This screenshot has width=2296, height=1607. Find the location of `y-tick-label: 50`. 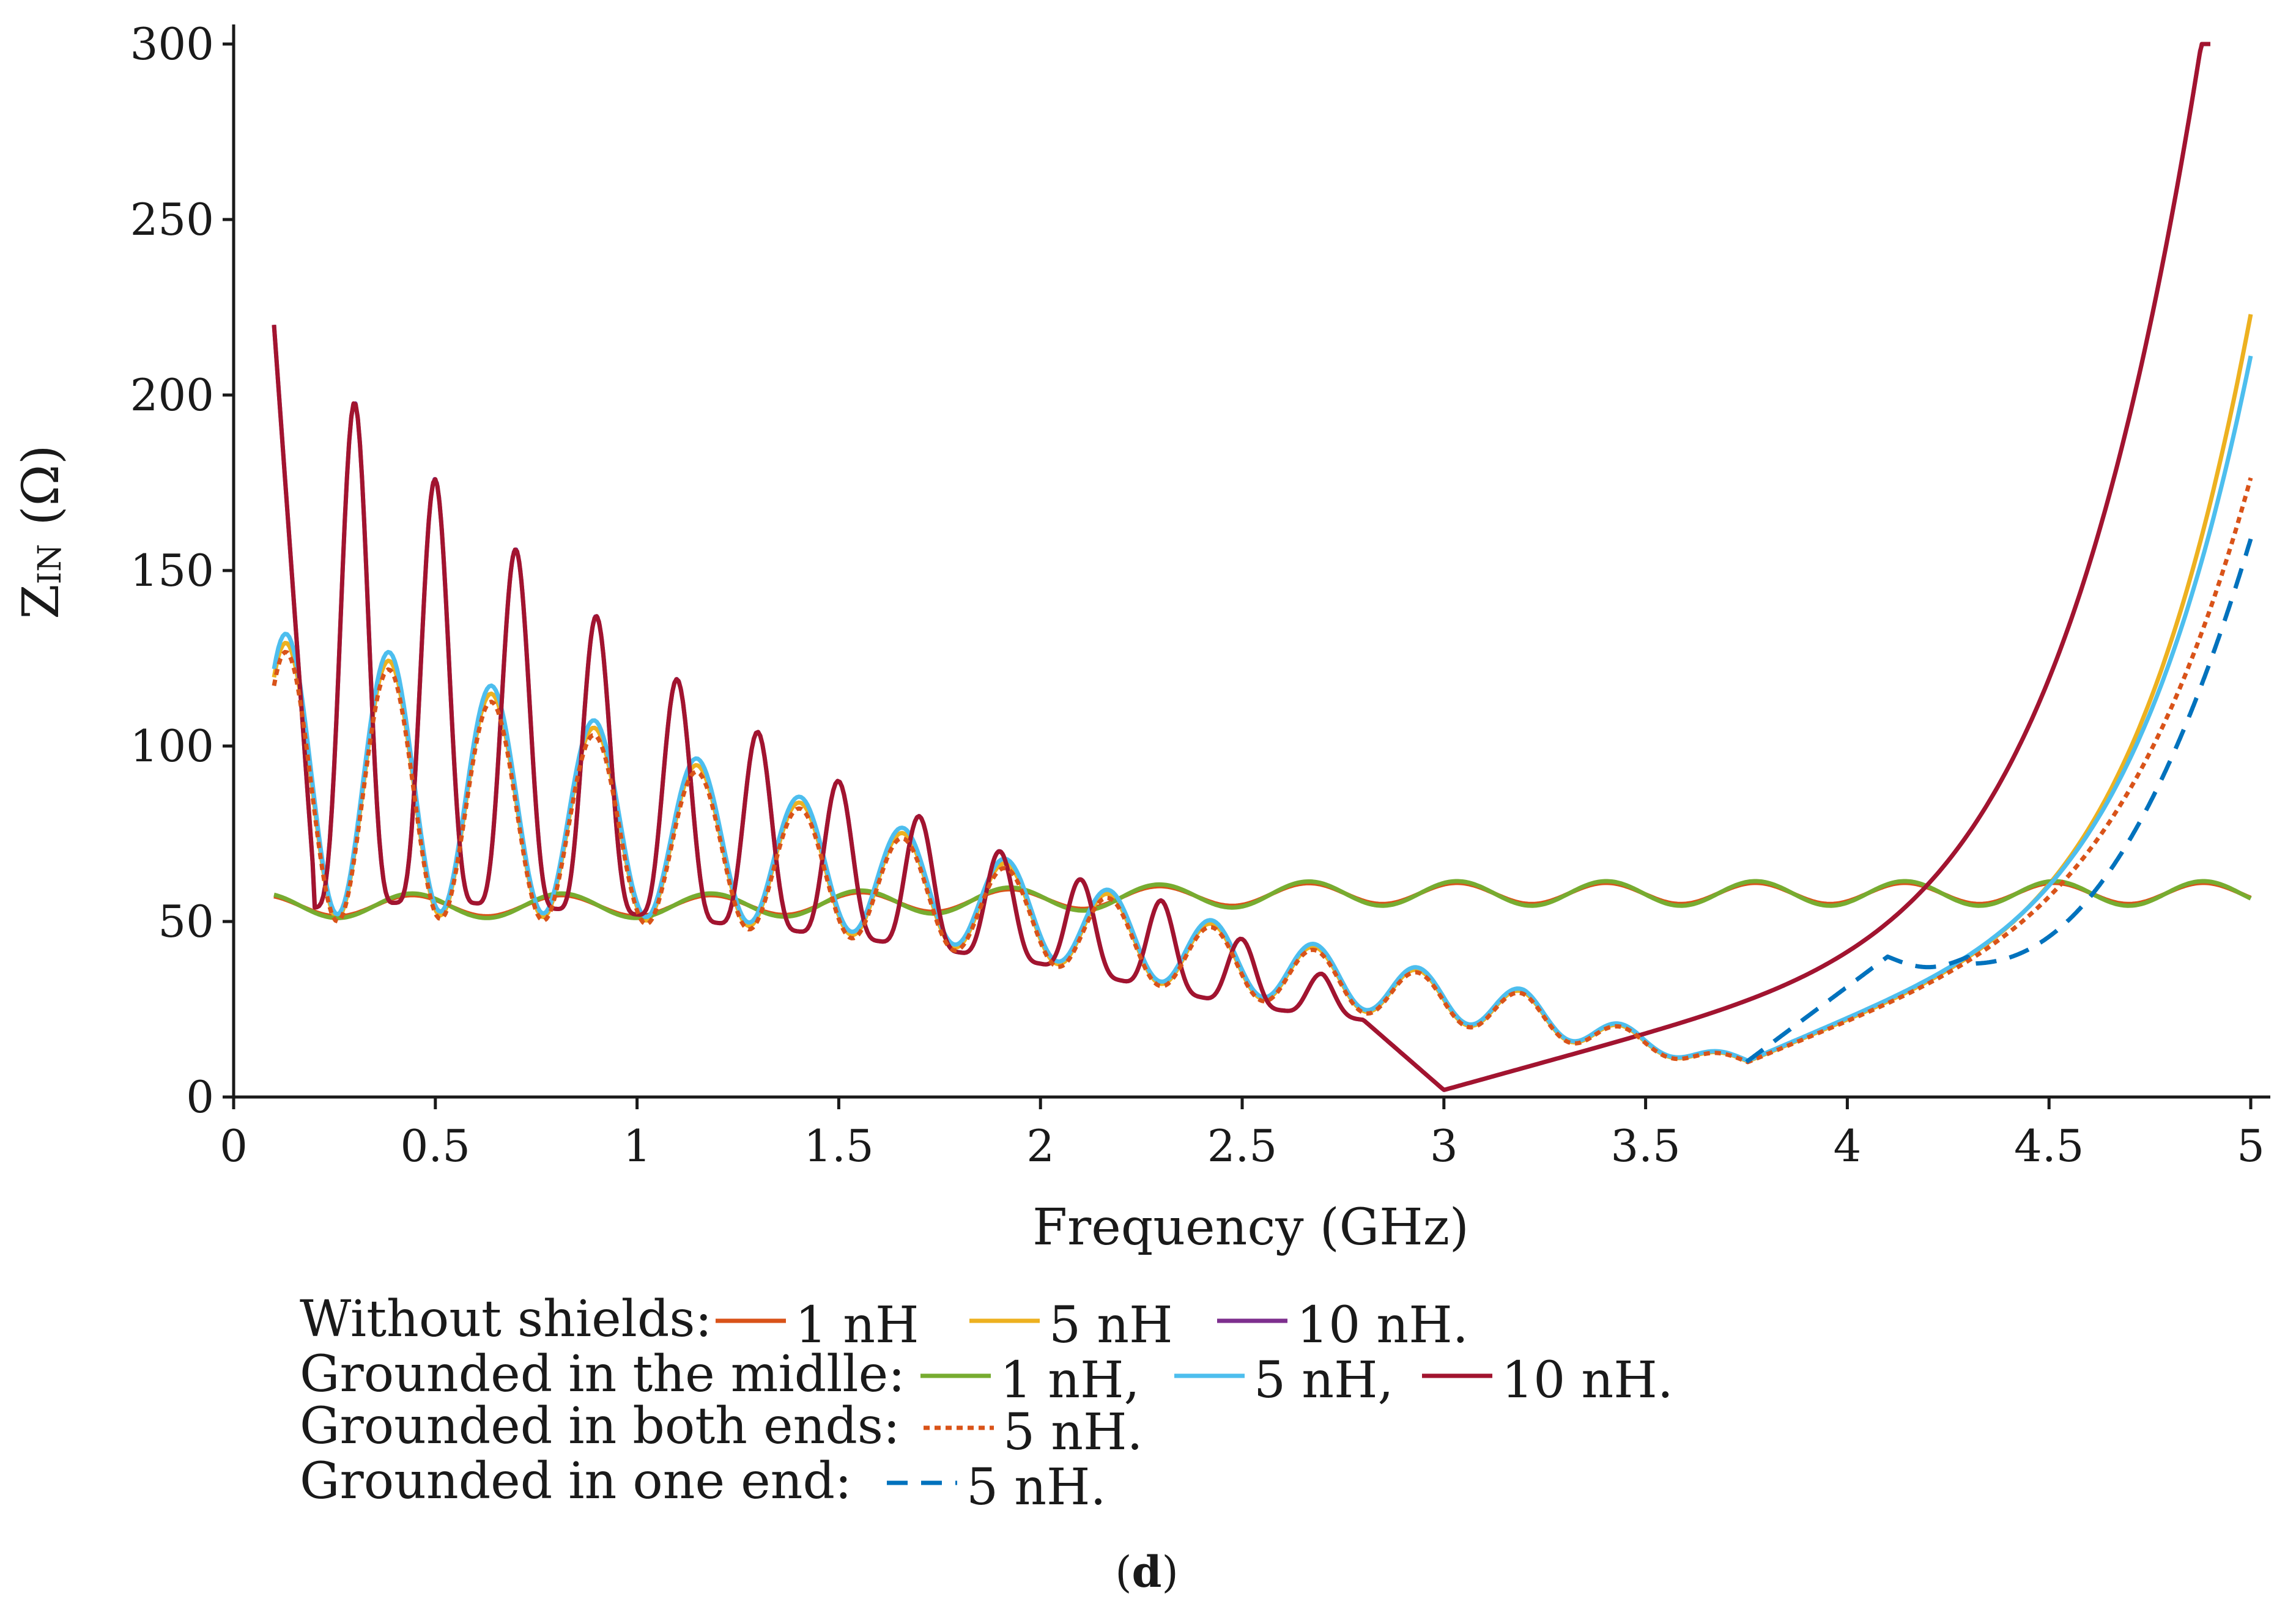

y-tick-label: 50 is located at coordinates (186, 921).